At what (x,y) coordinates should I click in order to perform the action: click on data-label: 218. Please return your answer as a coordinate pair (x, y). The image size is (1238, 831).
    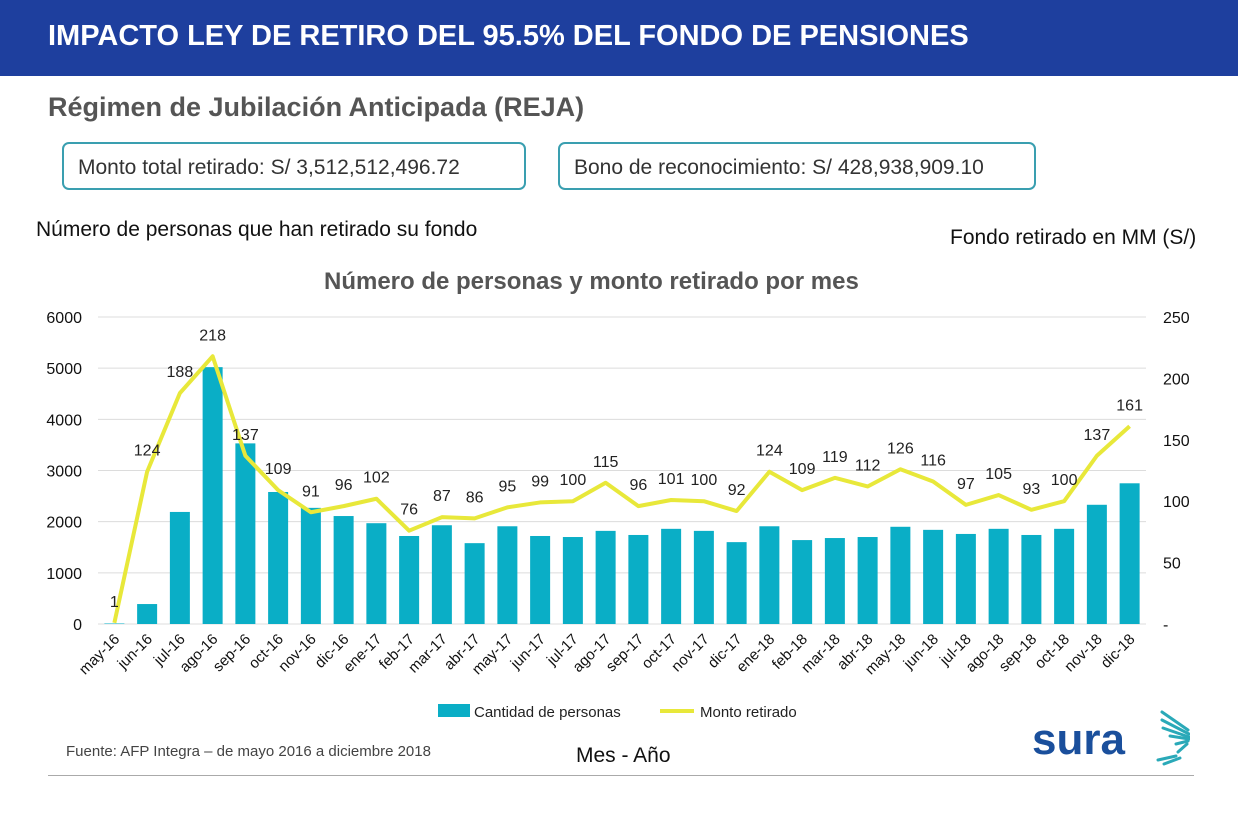
    Looking at the image, I should click on (212, 335).